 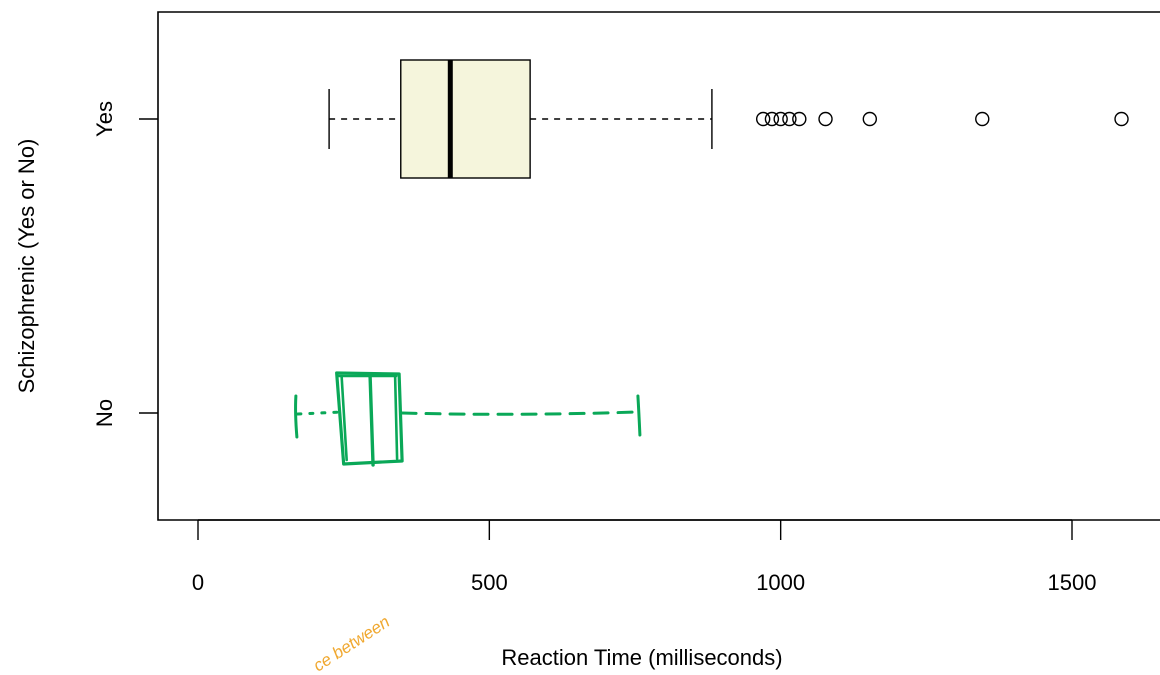 What do you see at coordinates (468, 419) in the screenshot?
I see `box-no-group` at bounding box center [468, 419].